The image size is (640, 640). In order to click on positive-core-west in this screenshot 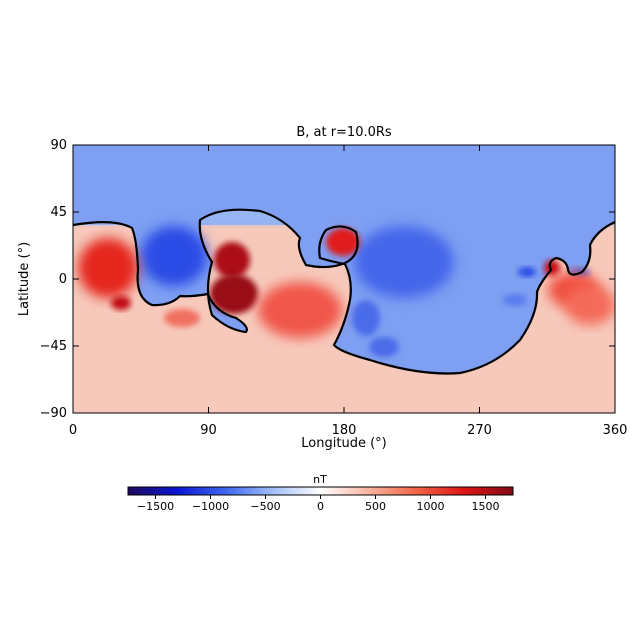, I will do `click(108, 268)`.